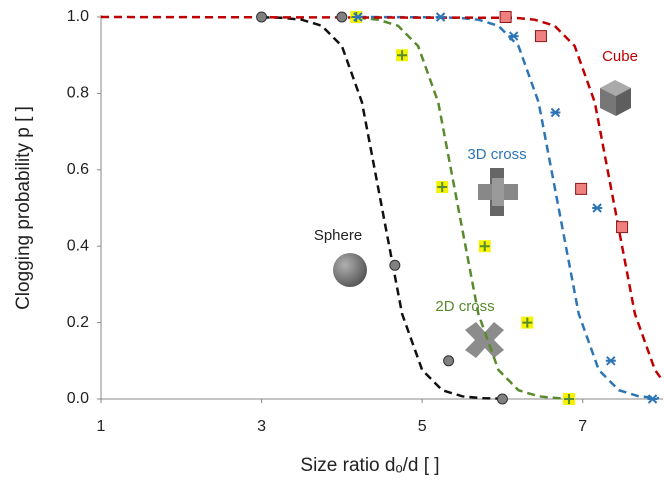  I want to click on x-tick-label: 3, so click(261, 426).